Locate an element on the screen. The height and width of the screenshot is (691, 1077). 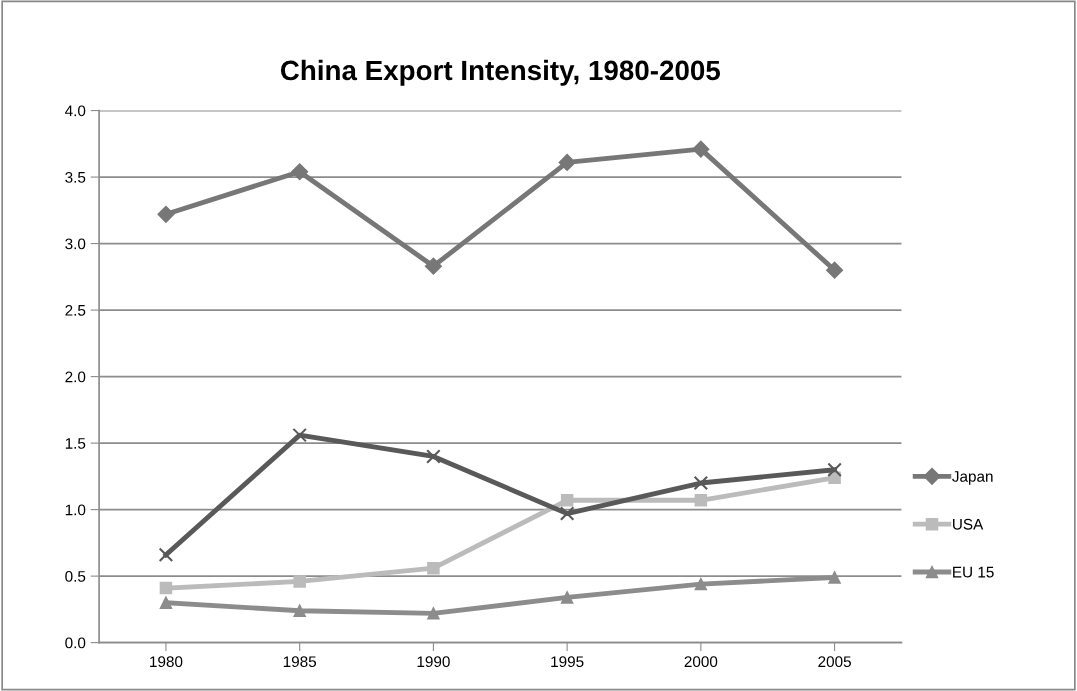
legend-label: USA is located at coordinates (968, 524).